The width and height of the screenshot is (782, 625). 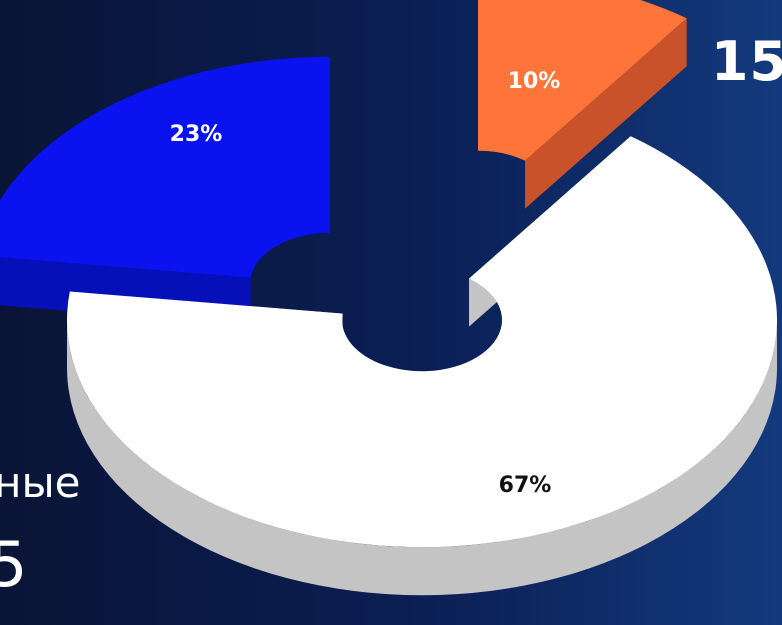 I want to click on slice-23pct-label: 23%, so click(x=196, y=134).